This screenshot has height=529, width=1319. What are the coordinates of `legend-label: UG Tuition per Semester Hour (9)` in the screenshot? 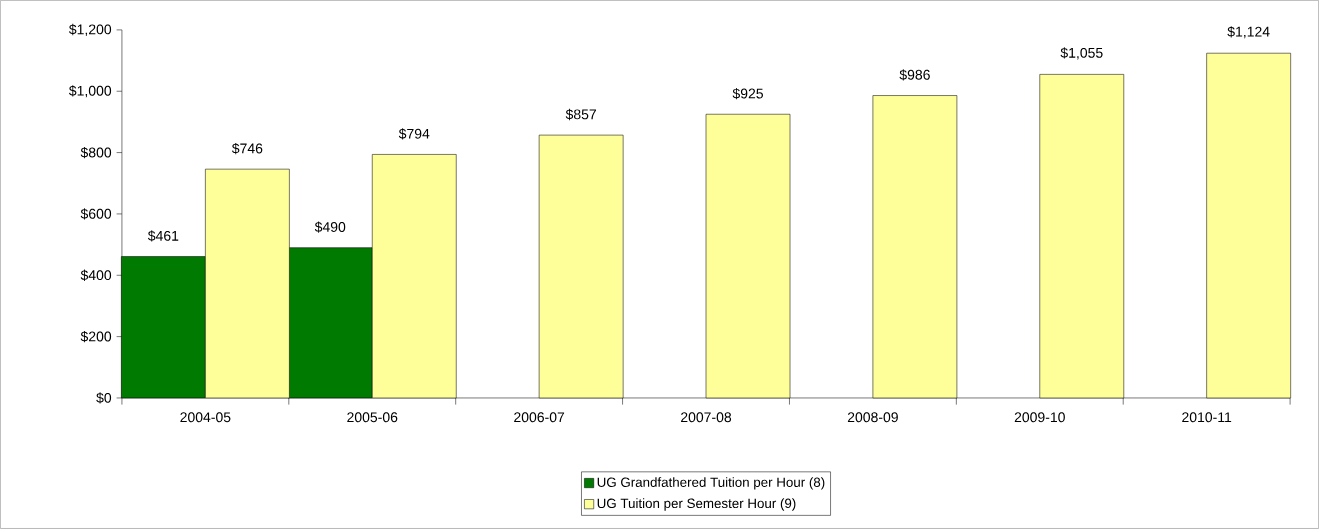 It's located at (696, 504).